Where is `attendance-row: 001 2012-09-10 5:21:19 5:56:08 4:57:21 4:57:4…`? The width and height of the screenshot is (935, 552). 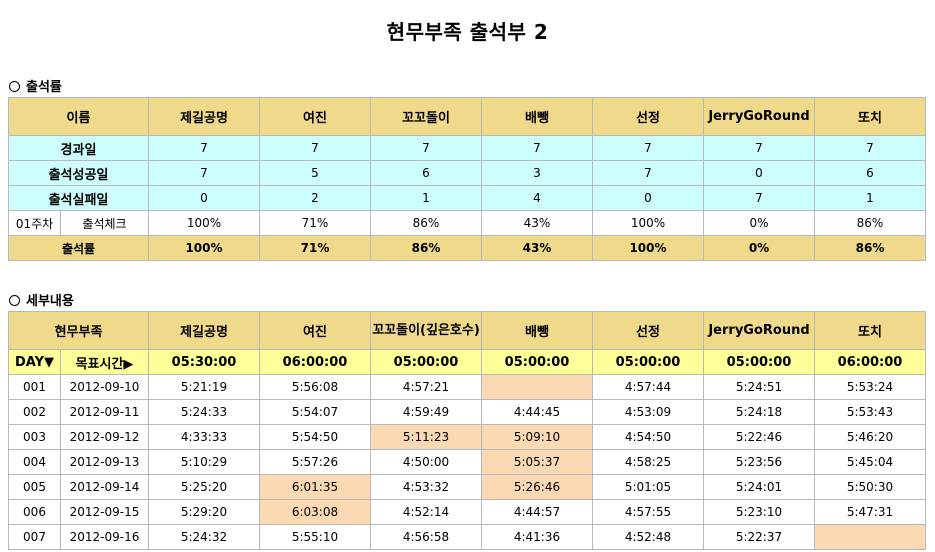
attendance-row: 001 2012-09-10 5:21:19 5:56:08 4:57:21 4:57:4… is located at coordinates (467, 387).